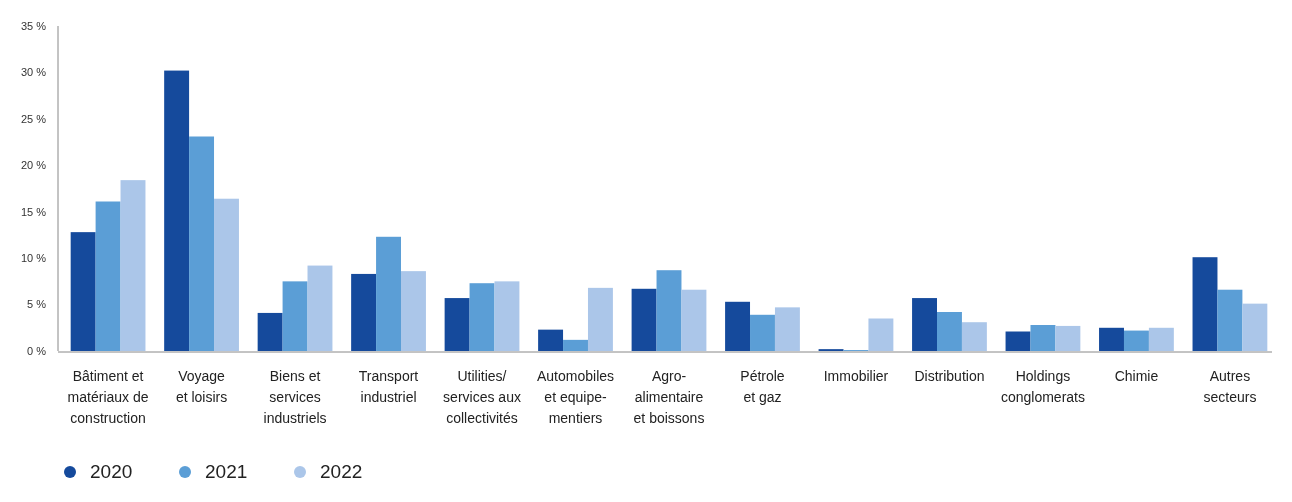 The height and width of the screenshot is (502, 1292). I want to click on y-tick-label: 30 %, so click(33, 72).